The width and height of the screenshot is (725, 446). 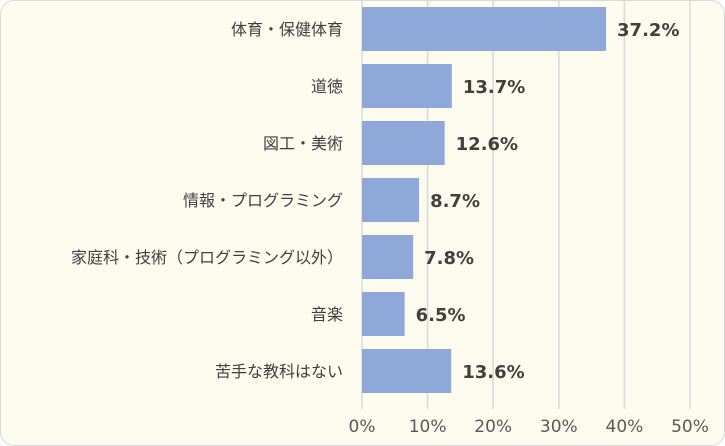 I want to click on category-label: 音楽, so click(x=327, y=314).